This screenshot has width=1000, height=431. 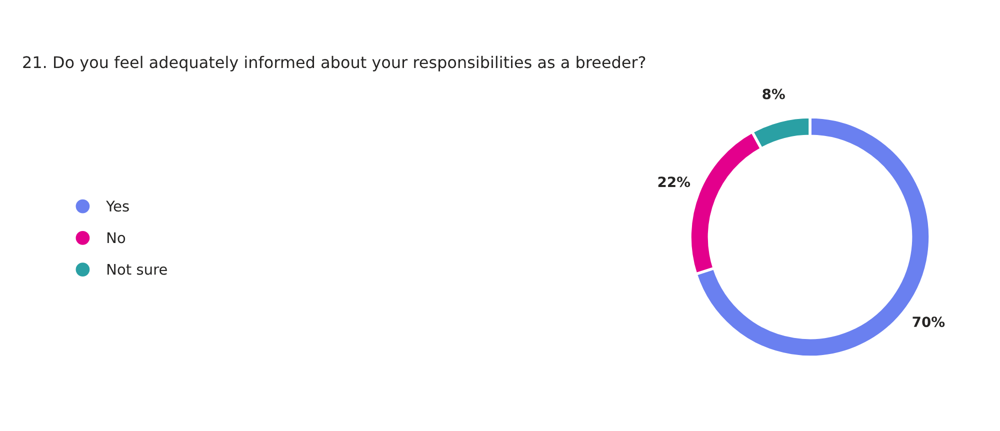 What do you see at coordinates (674, 182) in the screenshot?
I see `data-label: 22%` at bounding box center [674, 182].